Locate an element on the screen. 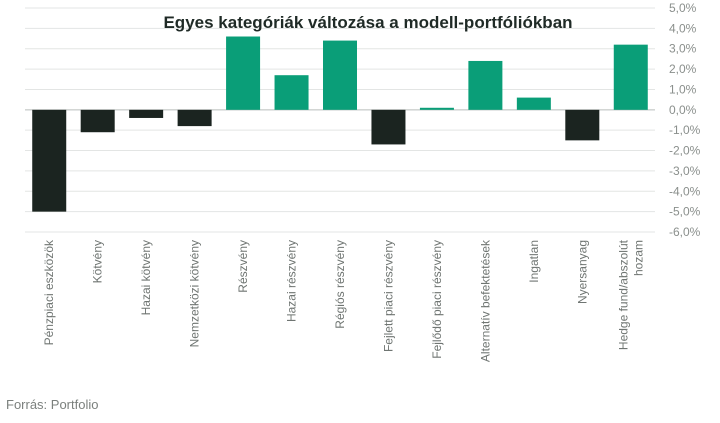 This screenshot has width=720, height=423. x-tick-label-line: Alternatív befektetések is located at coordinates (485, 300).